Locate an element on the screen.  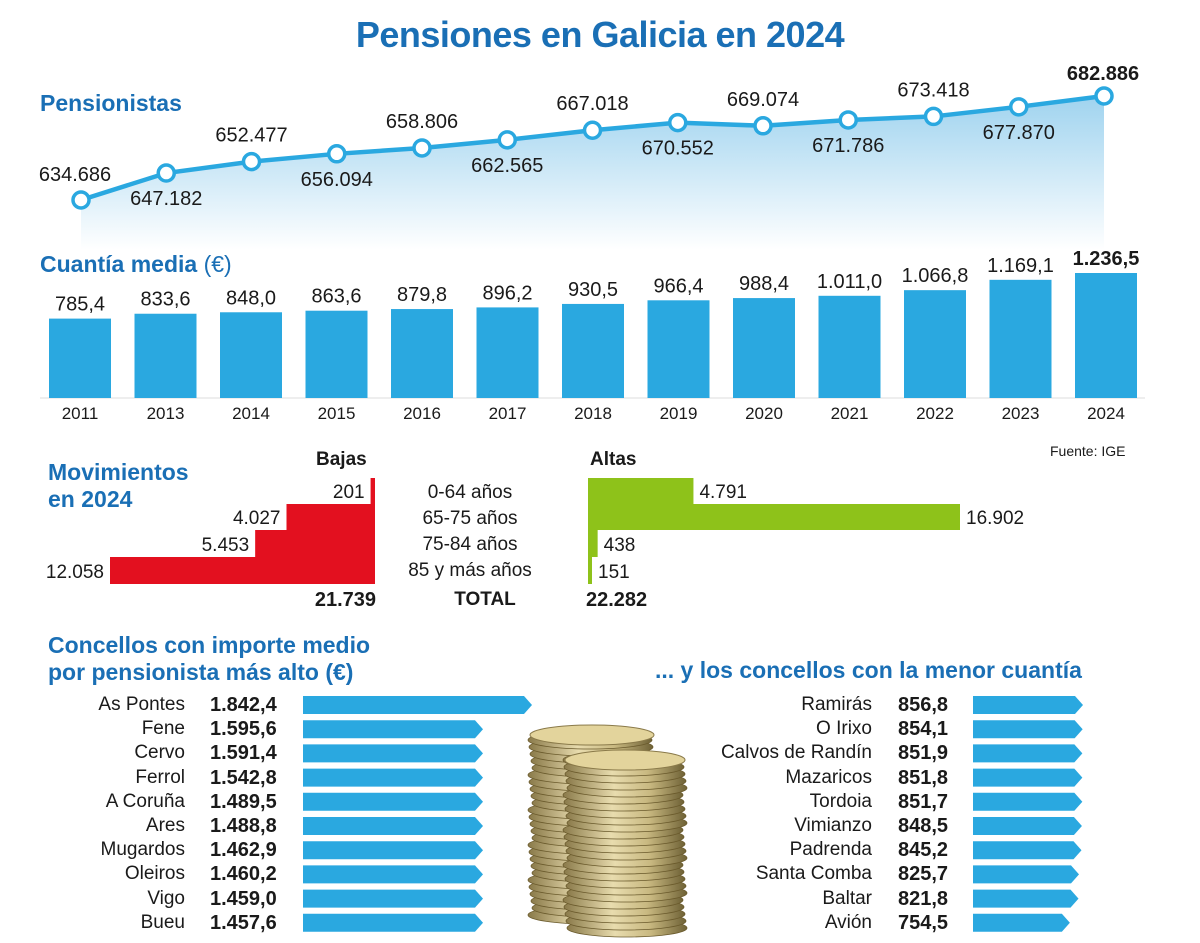
low-concellos-title: ... y los concellos con la menor cuantía is located at coordinates (868, 670).